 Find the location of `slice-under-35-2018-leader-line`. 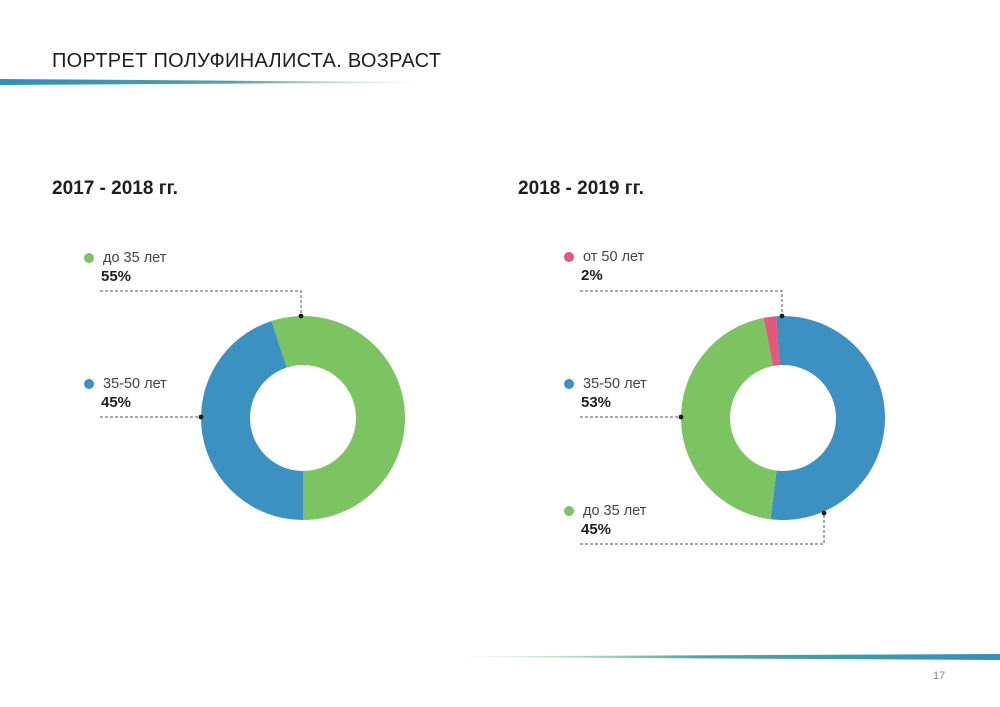

slice-under-35-2018-leader-line is located at coordinates (702, 529).